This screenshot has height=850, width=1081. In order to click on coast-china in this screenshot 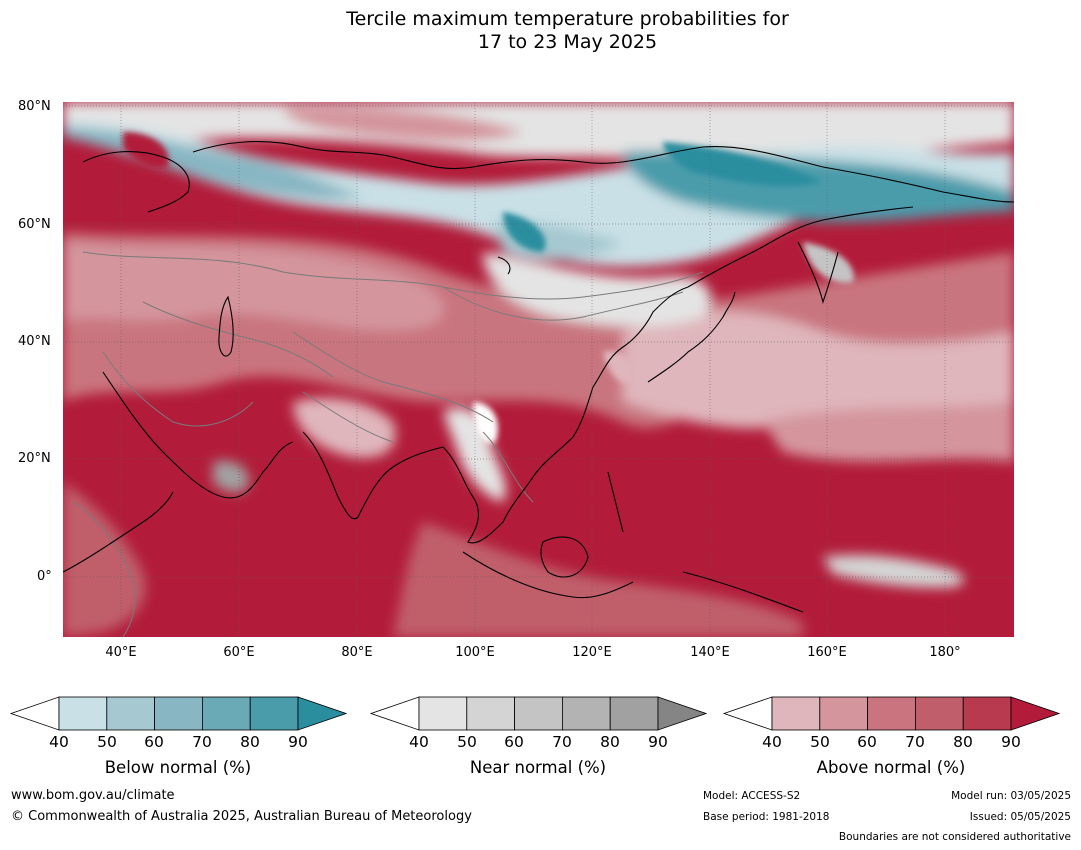, I will do `click(630, 362)`.